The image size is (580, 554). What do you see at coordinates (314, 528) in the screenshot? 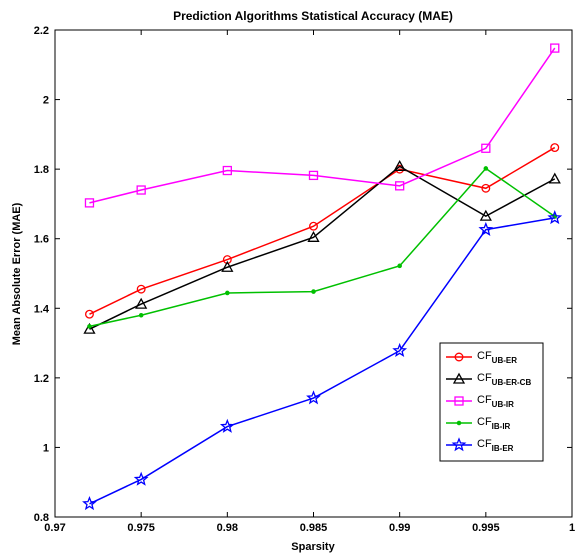
I see `x-tick-label: 0.985` at bounding box center [314, 528].